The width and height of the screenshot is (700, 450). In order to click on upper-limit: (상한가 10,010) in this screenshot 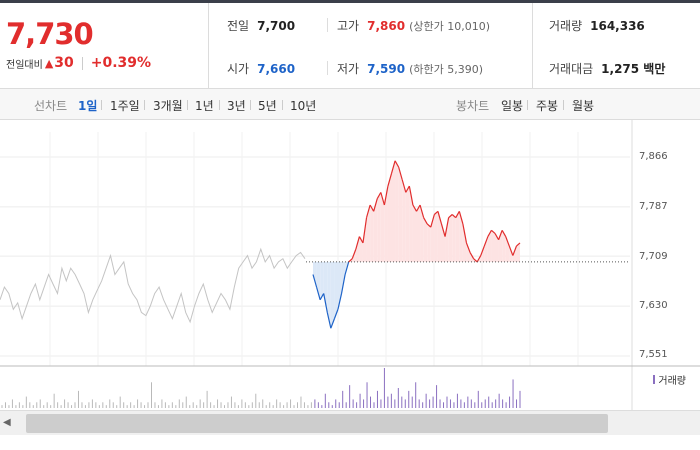, I will do `click(449, 26)`.